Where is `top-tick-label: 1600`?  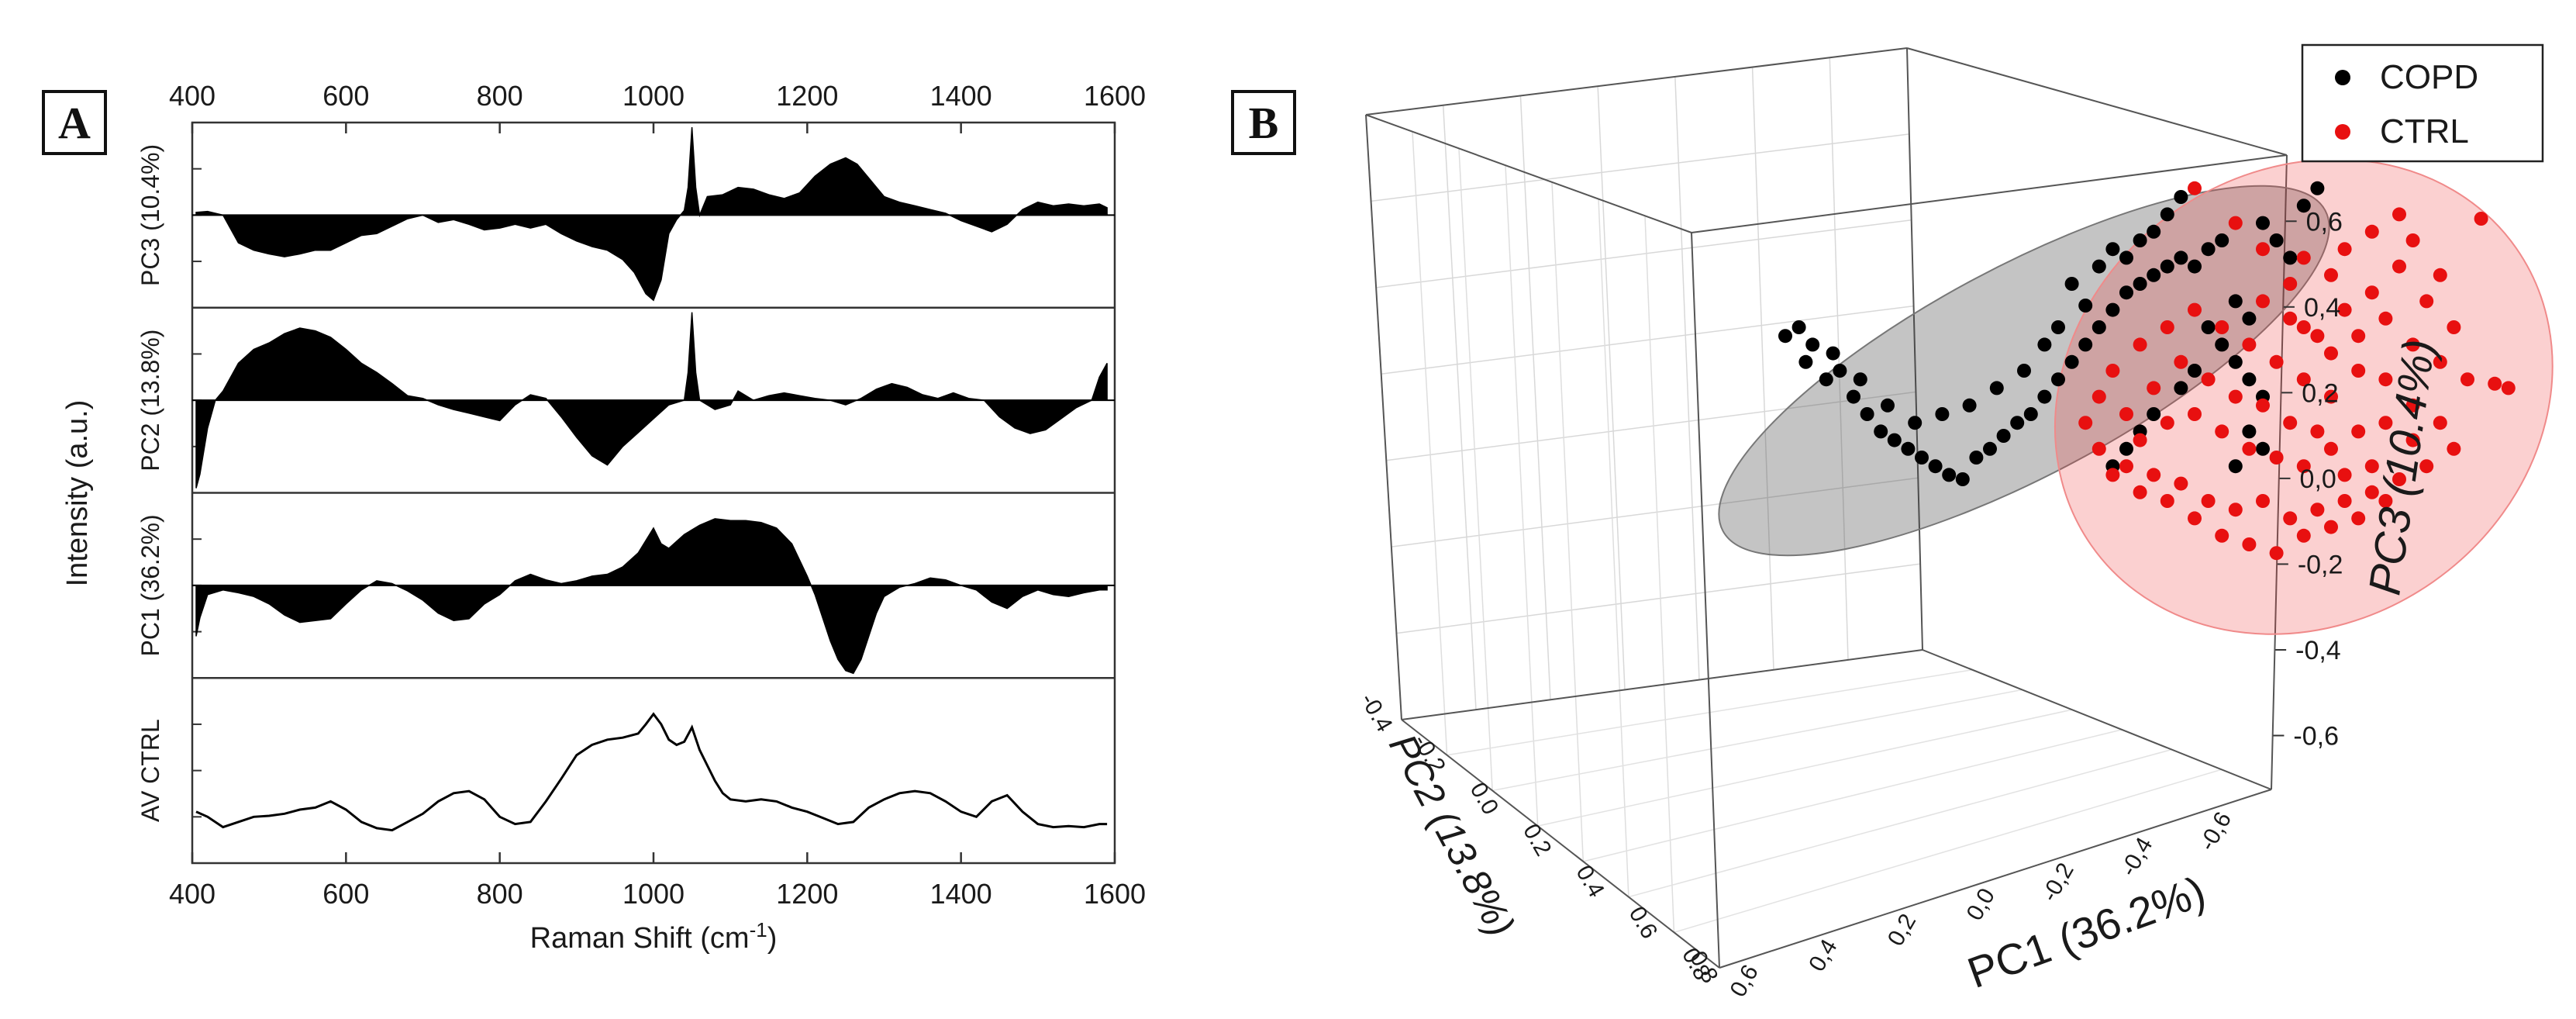 top-tick-label: 1600 is located at coordinates (1115, 96).